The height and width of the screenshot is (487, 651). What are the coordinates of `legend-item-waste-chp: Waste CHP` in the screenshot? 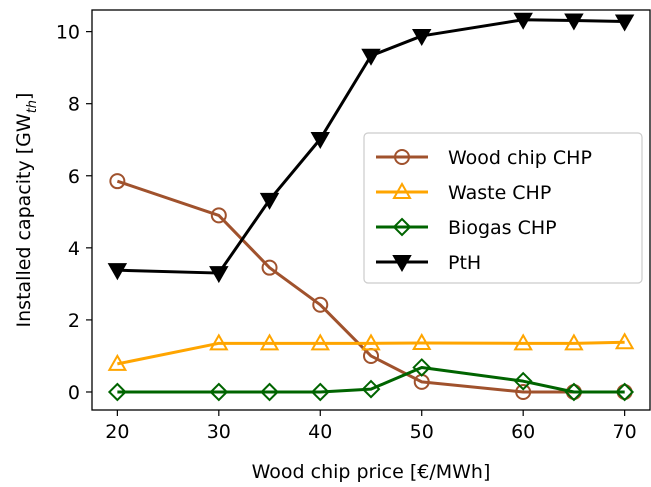 It's located at (463, 192).